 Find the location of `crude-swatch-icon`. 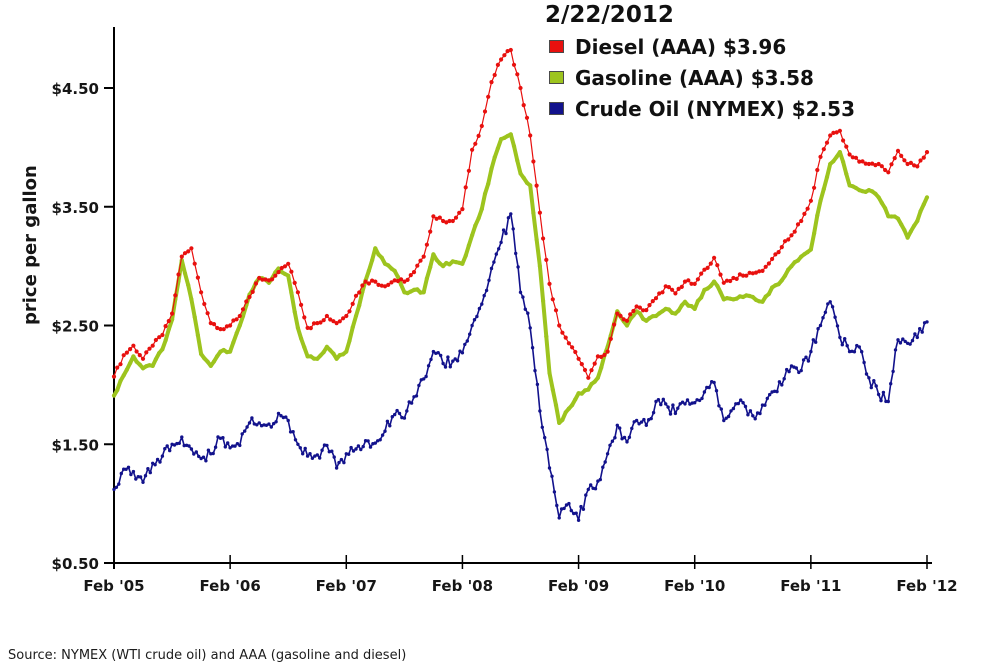

crude-swatch-icon is located at coordinates (556, 108).